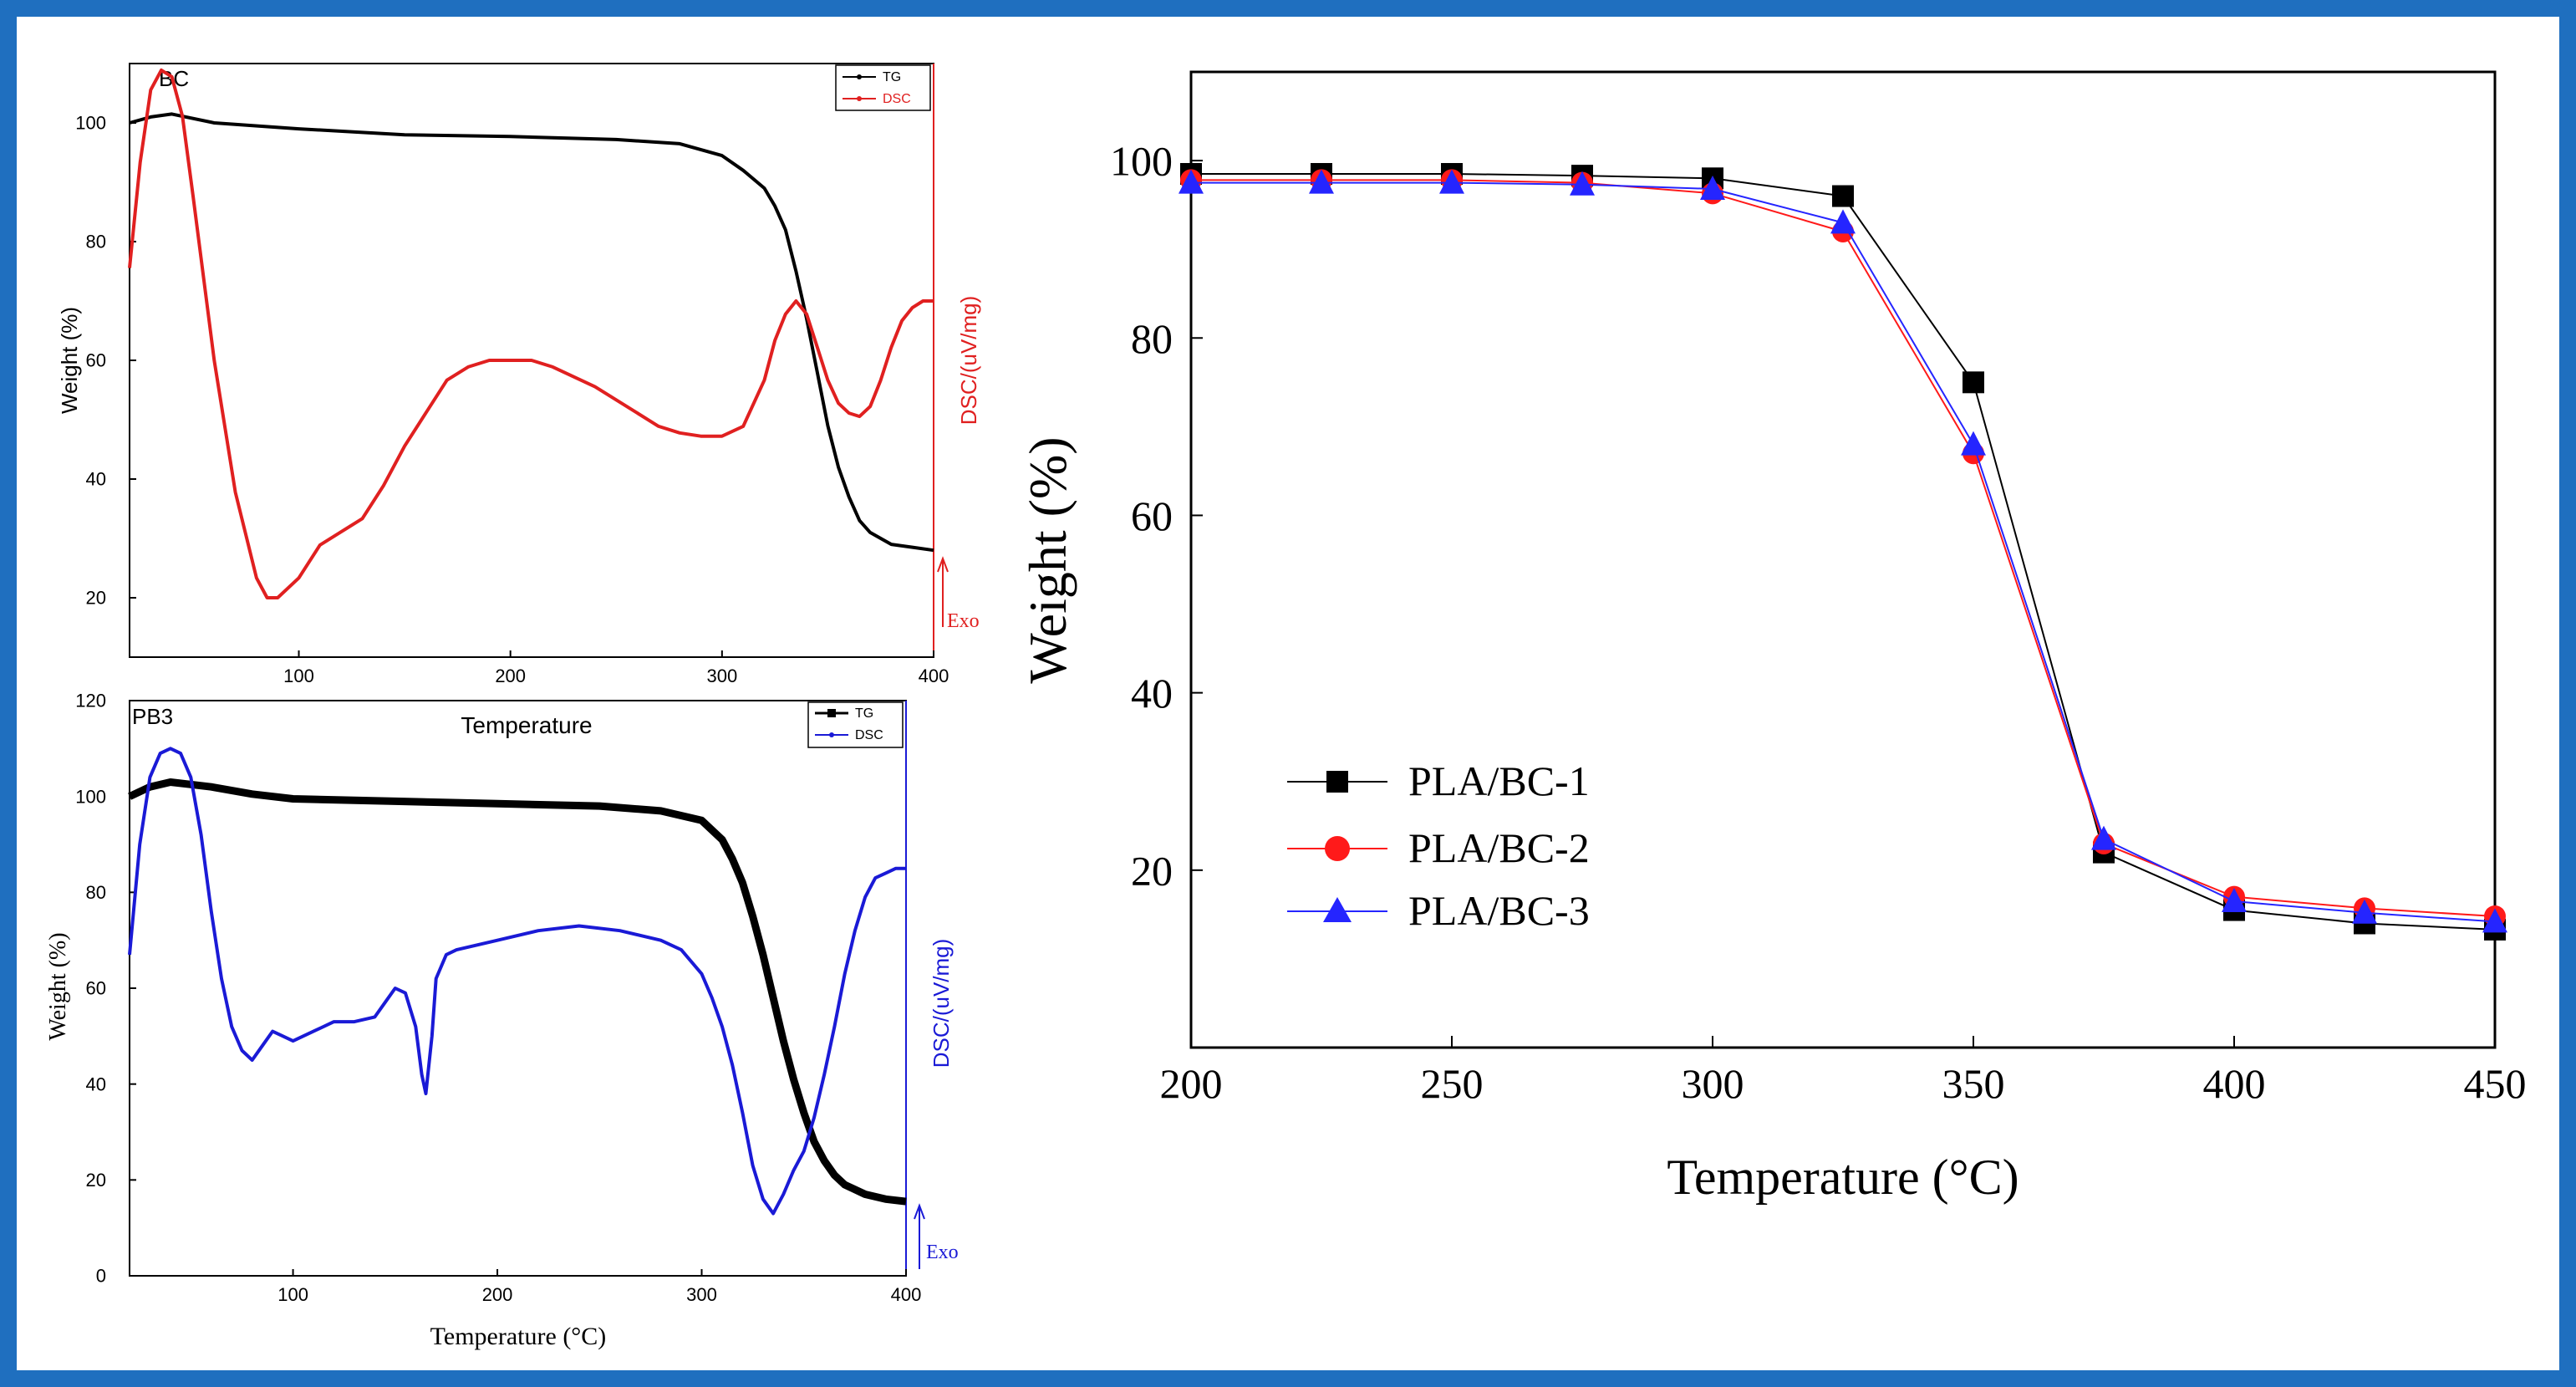  I want to click on pb3-x-tick-label-3: 400, so click(906, 1294).